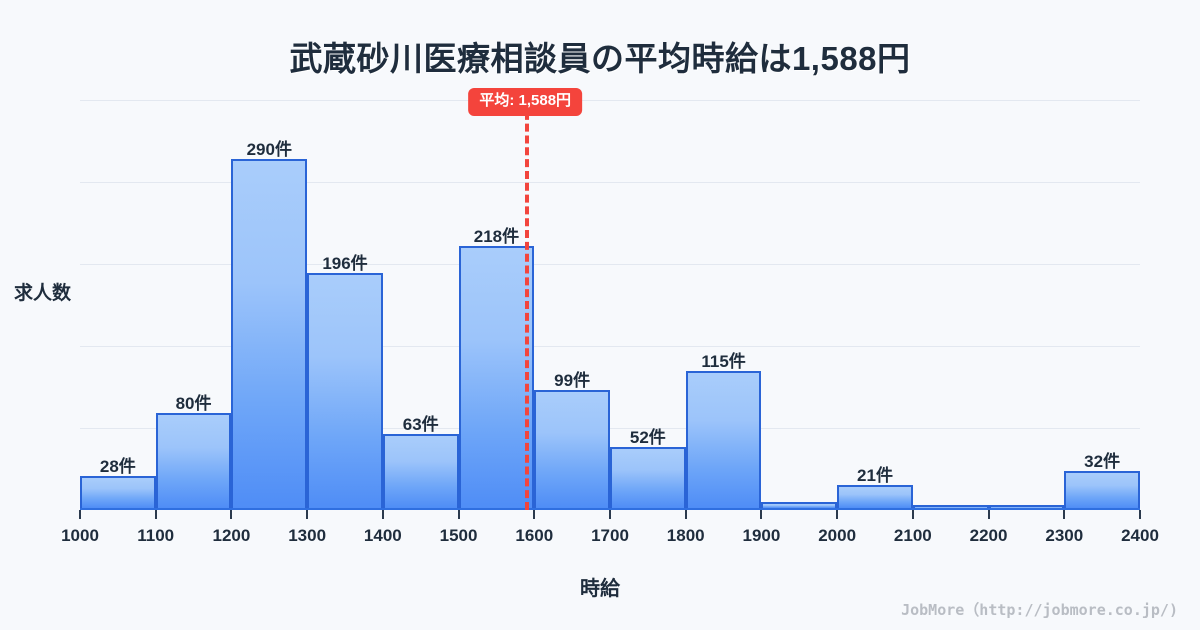 The width and height of the screenshot is (1200, 630). Describe the element at coordinates (610, 535) in the screenshot. I see `x-axis-tick-label: 1700` at that location.